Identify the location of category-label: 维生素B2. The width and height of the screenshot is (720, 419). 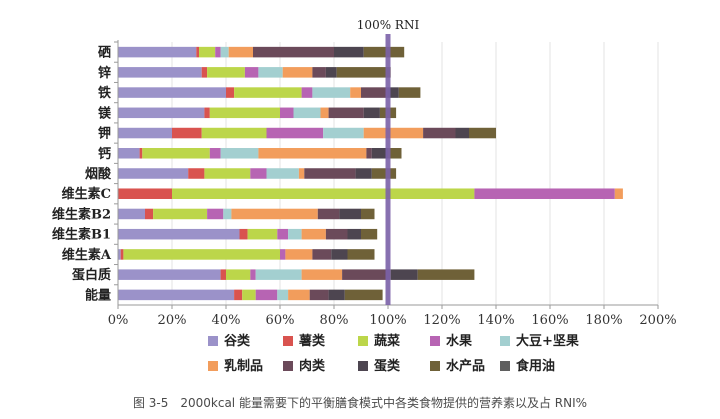
(81, 214).